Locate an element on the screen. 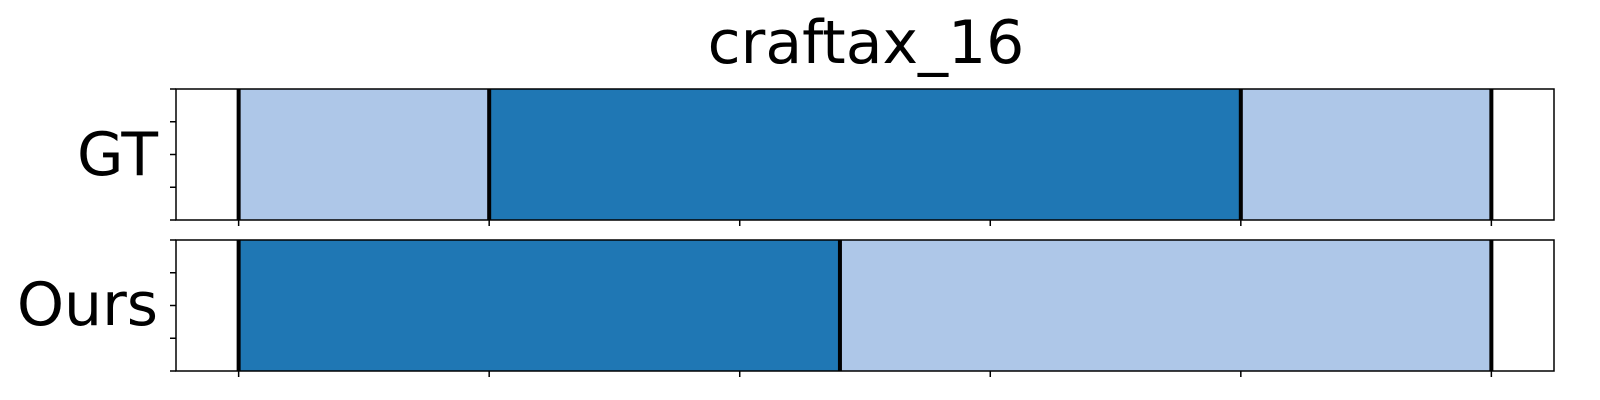 The width and height of the screenshot is (1600, 400). chart-title: craftax_16 is located at coordinates (866, 43).